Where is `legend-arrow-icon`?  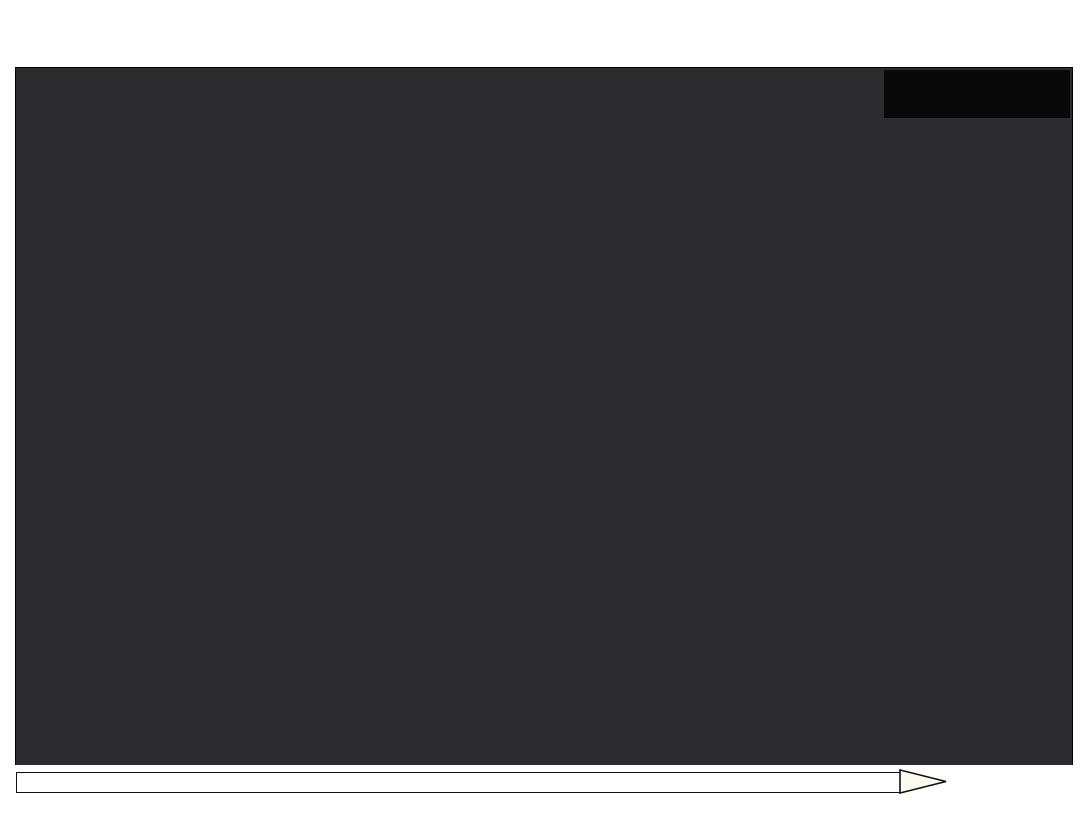
legend-arrow-icon is located at coordinates (923, 781).